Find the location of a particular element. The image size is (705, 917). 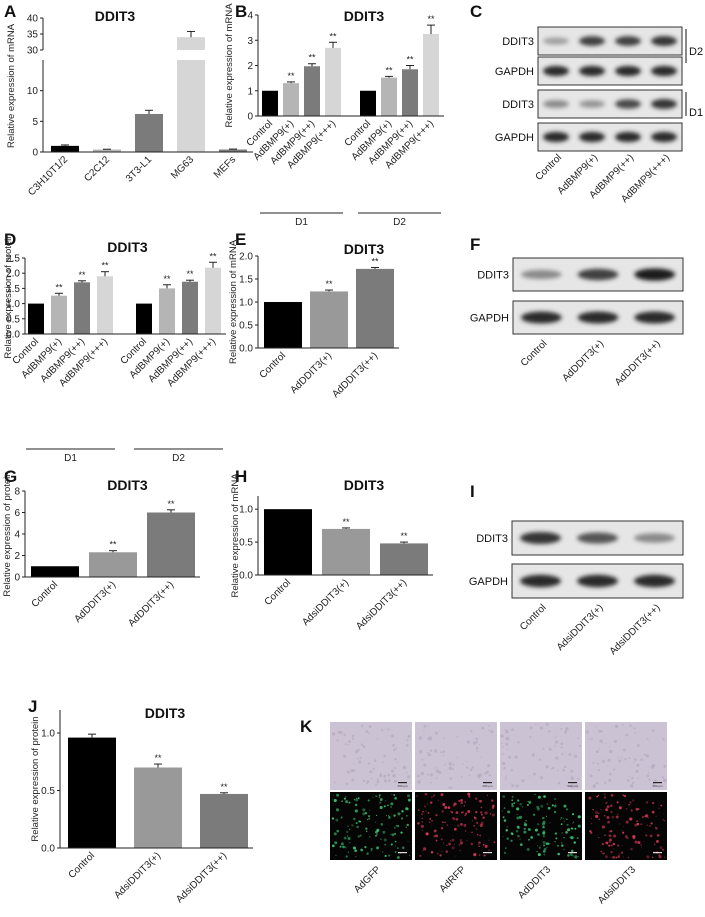

blot-row-label: GAPDH is located at coordinates (489, 319).